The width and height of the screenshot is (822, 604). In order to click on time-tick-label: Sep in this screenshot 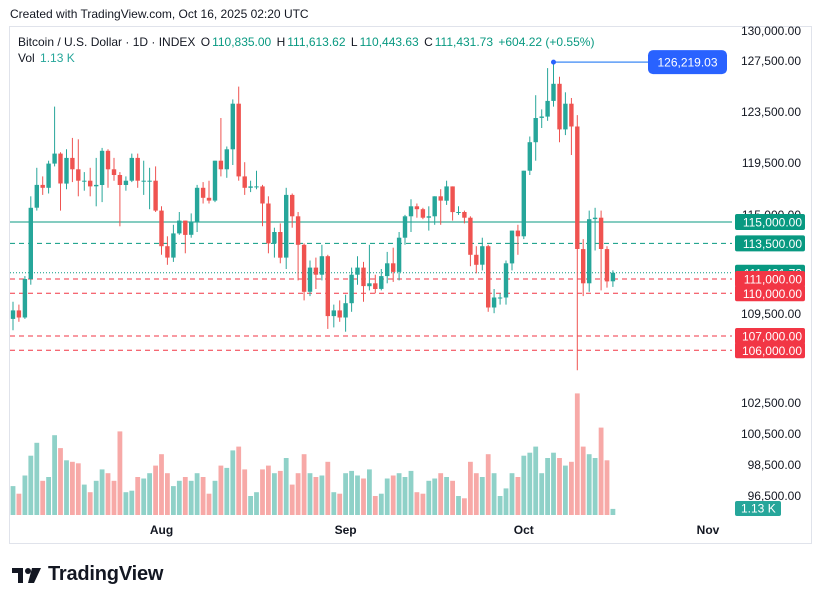, I will do `click(346, 530)`.